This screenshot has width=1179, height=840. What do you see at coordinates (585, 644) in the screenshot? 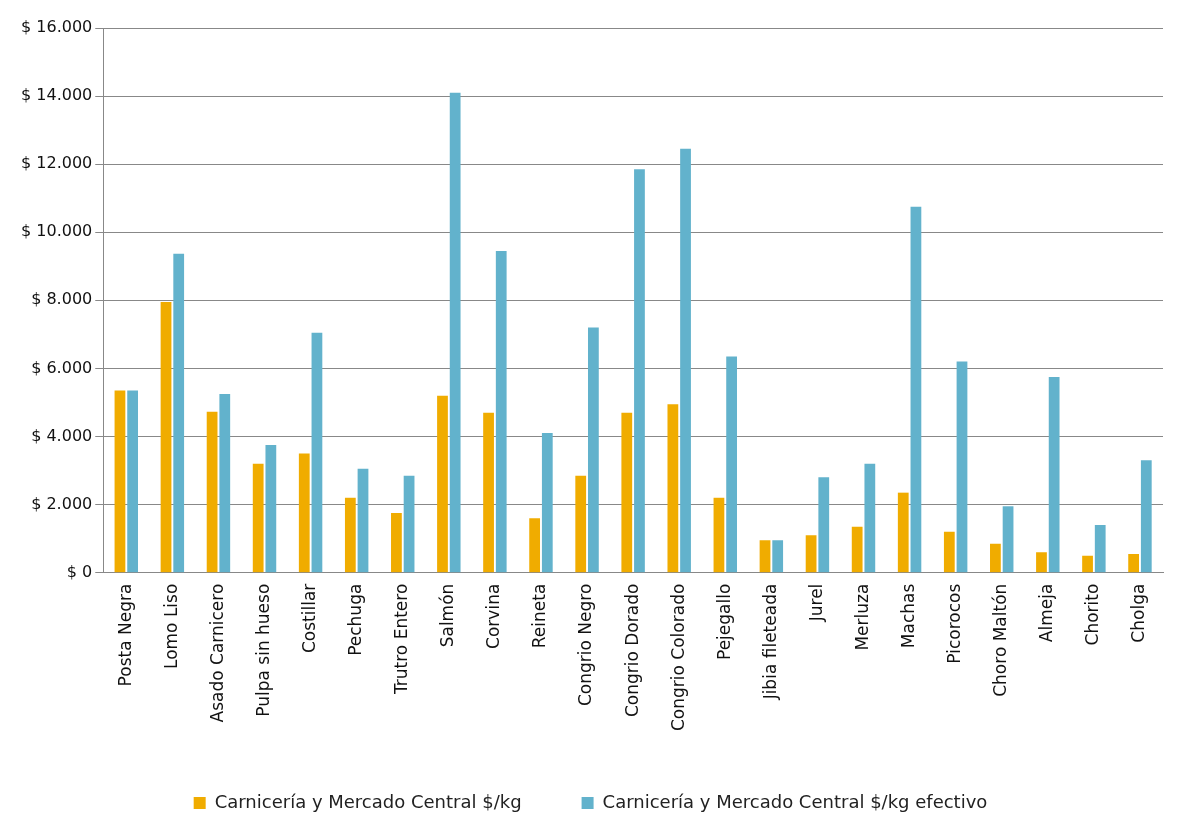
I see `x-tick-label: Congrio Negro` at bounding box center [585, 644].